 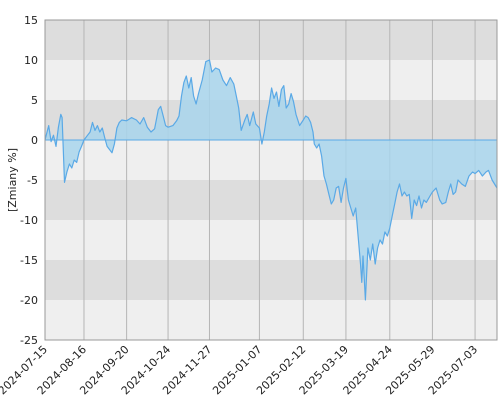 I want to click on y-axis-ticks: 15 10 5 0 -5 -10 -15 -20 -25, so click(x=29, y=180).